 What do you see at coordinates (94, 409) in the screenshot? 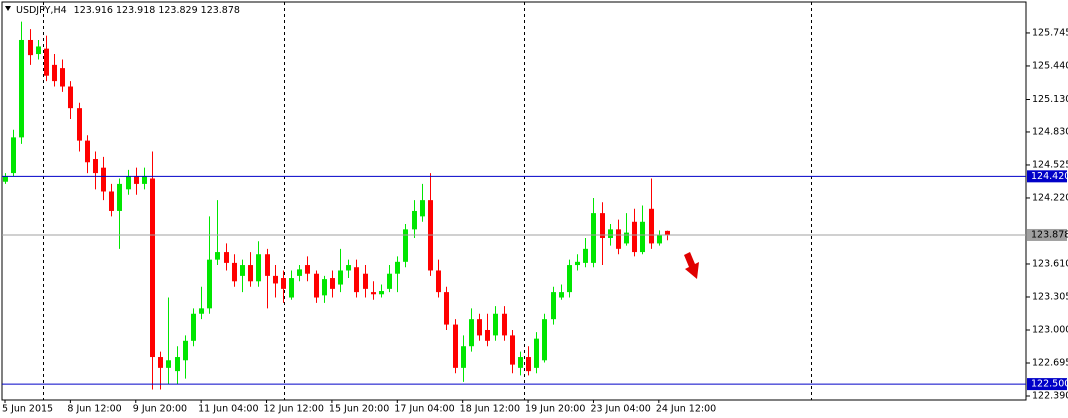
I see `x-tick-label: 8 Jun 12:00` at bounding box center [94, 409].